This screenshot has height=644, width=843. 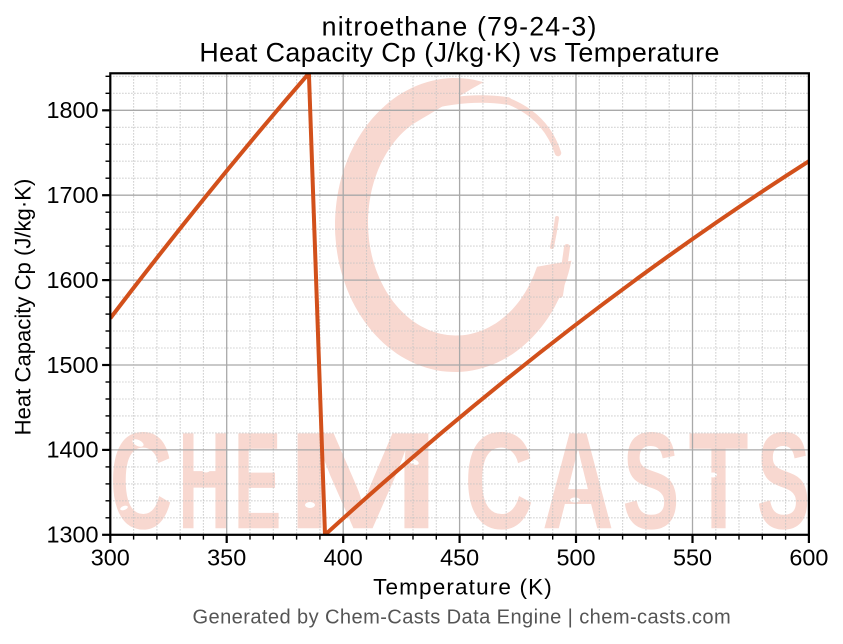 What do you see at coordinates (72, 365) in the screenshot?
I see `svg-text: 1500` at bounding box center [72, 365].